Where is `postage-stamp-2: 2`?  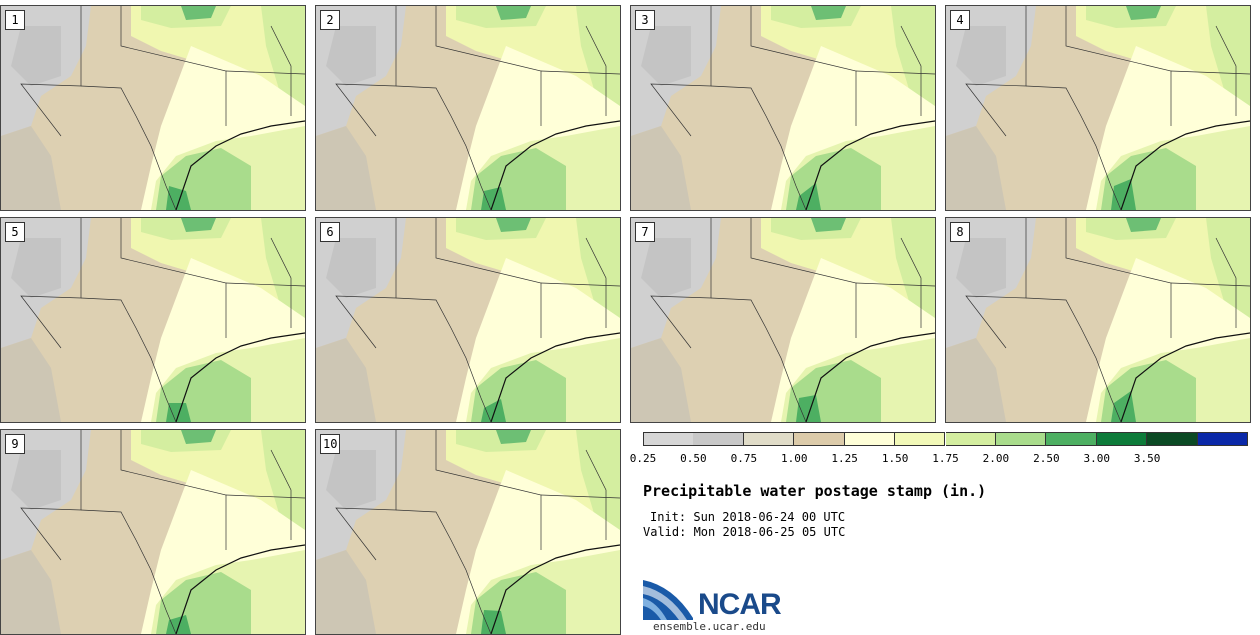
postage-stamp-2: 2 is located at coordinates (468, 108).